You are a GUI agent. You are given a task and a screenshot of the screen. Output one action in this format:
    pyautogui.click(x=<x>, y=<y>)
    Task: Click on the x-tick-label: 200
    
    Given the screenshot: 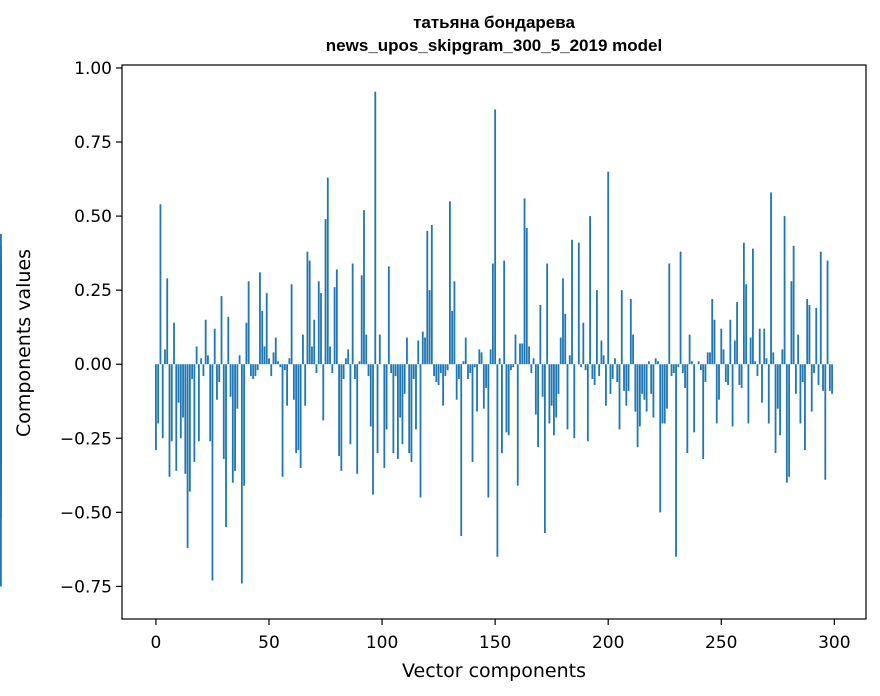 What is the action you would take?
    pyautogui.click(x=608, y=643)
    